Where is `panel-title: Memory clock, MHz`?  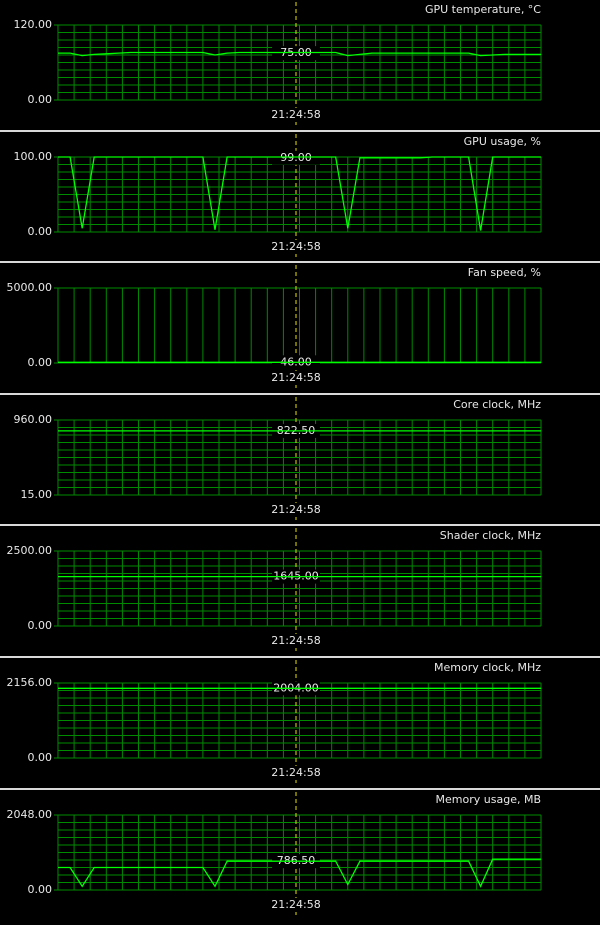
panel-title: Memory clock, MHz is located at coordinates (487, 667).